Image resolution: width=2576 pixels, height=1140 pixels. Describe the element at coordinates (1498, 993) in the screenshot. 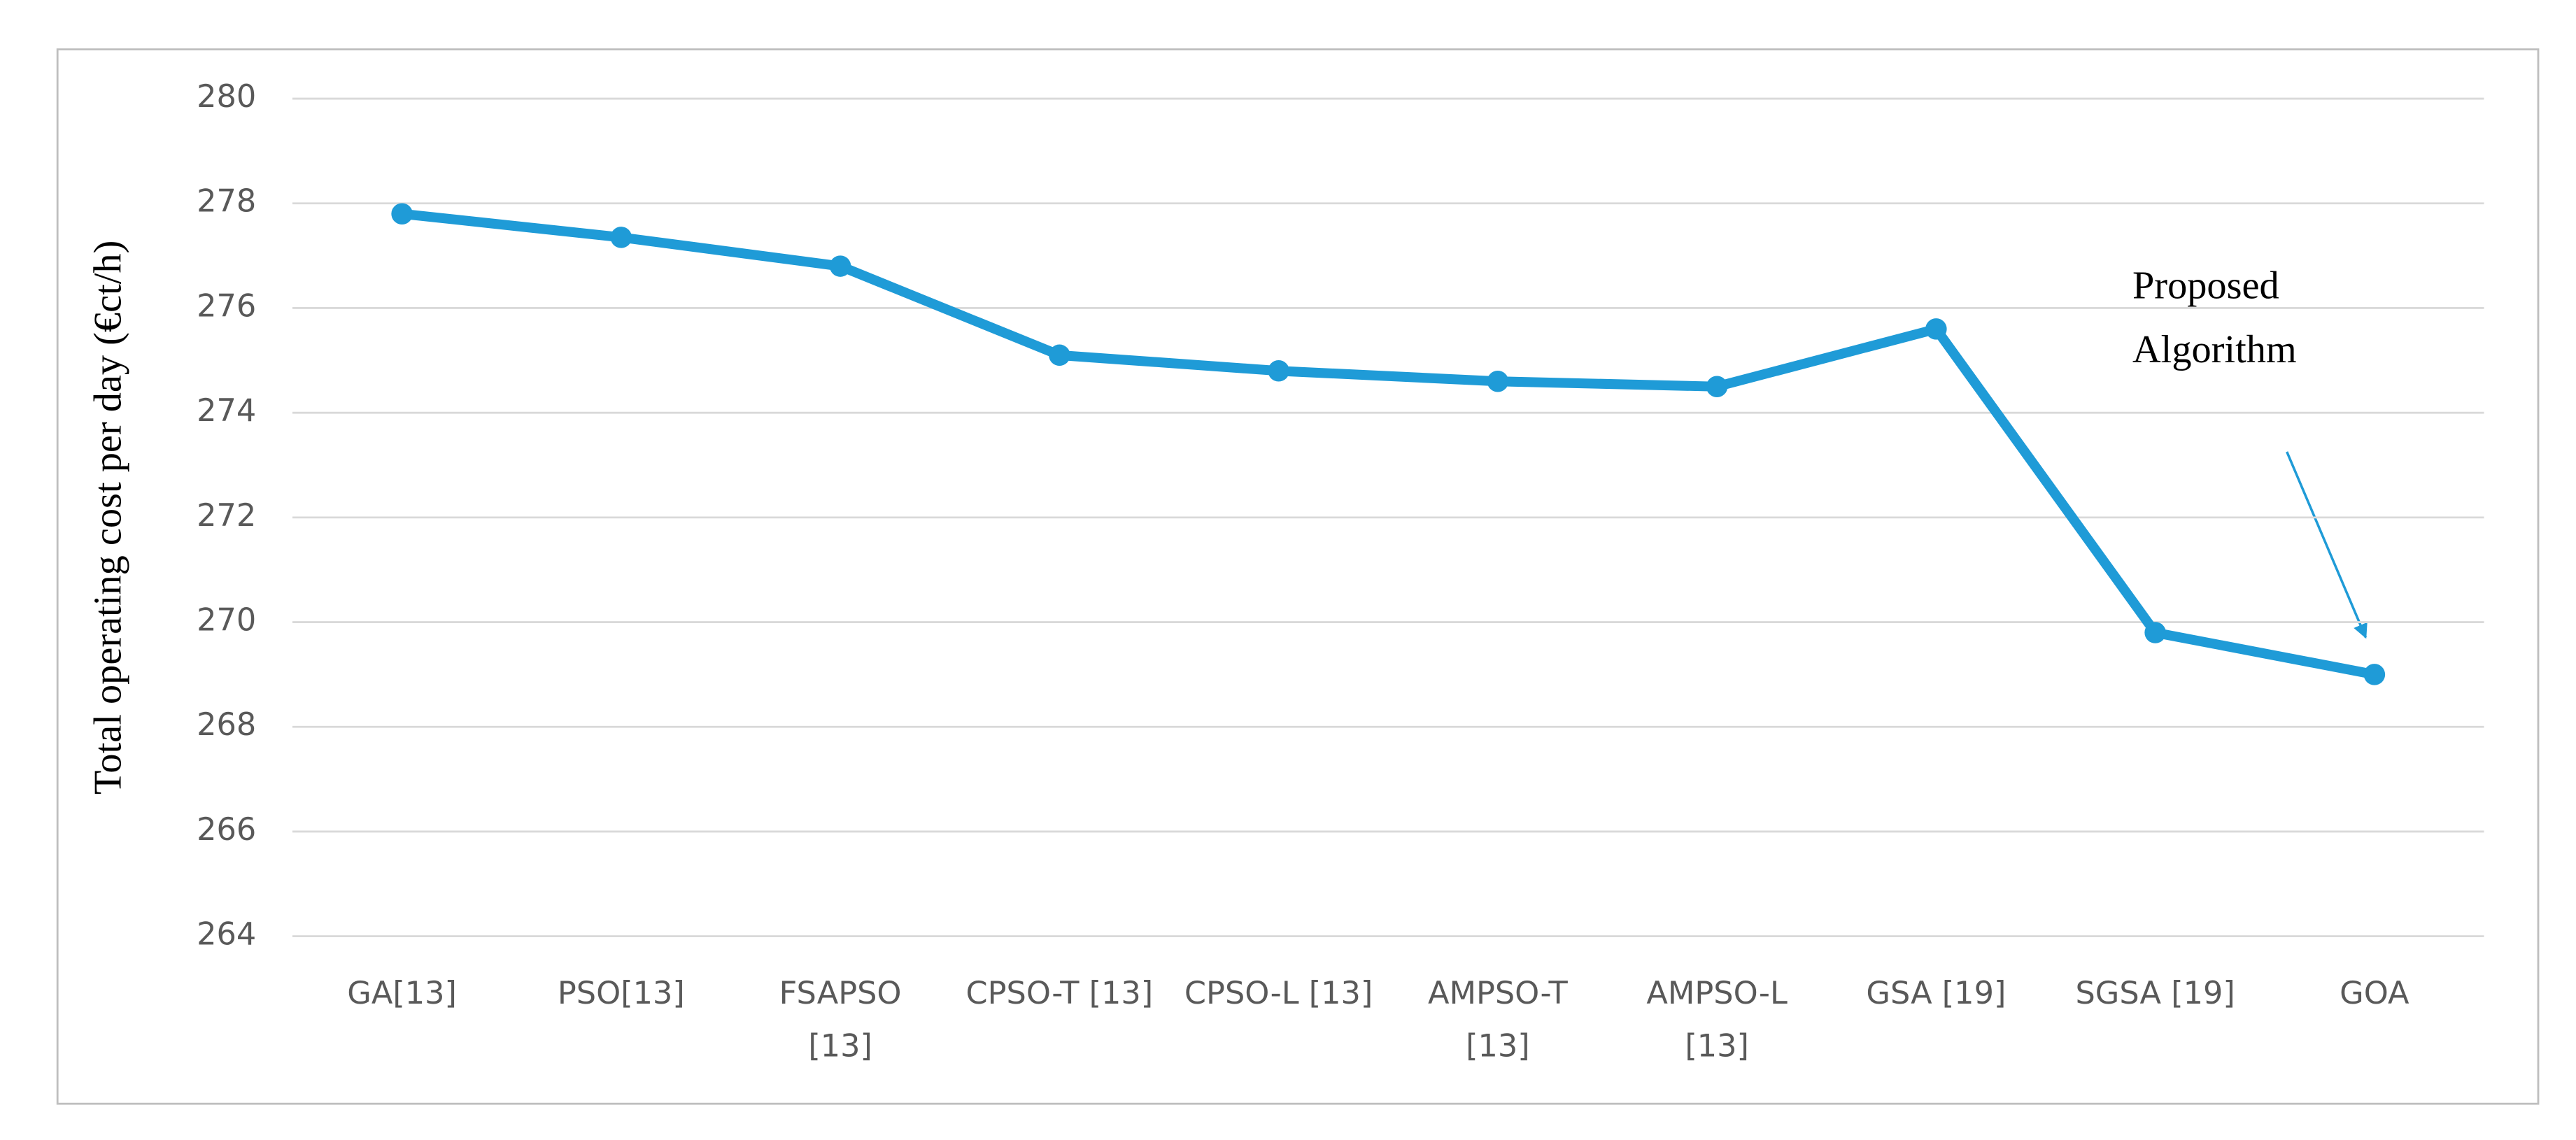

I see `x-tick-label: AMPSO-T` at that location.